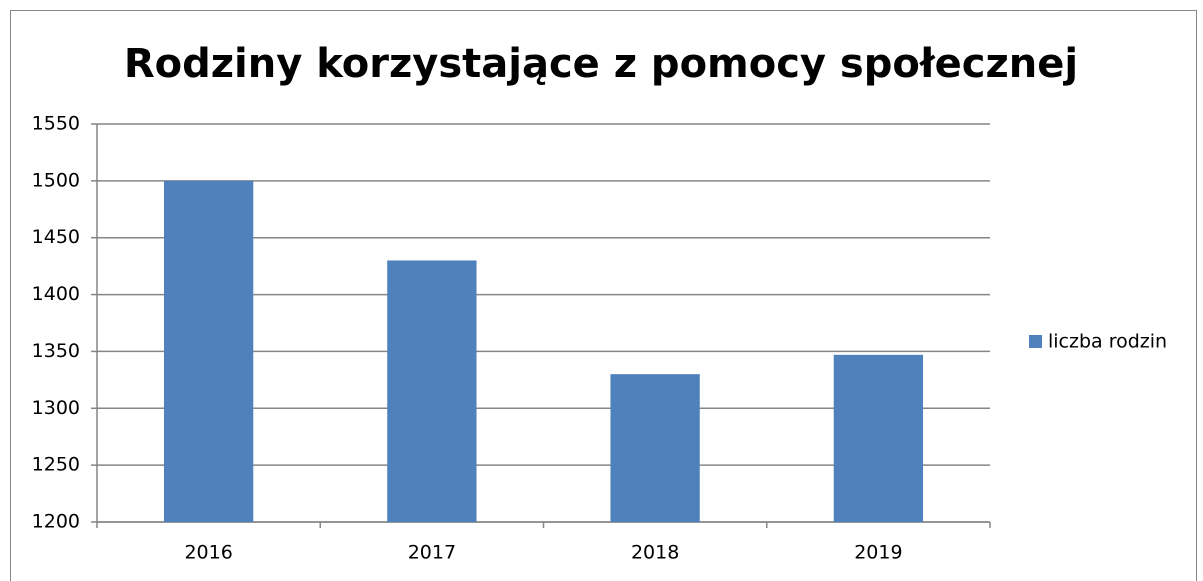 The height and width of the screenshot is (581, 1203). What do you see at coordinates (56, 522) in the screenshot?
I see `y-tick-label: 1200` at bounding box center [56, 522].